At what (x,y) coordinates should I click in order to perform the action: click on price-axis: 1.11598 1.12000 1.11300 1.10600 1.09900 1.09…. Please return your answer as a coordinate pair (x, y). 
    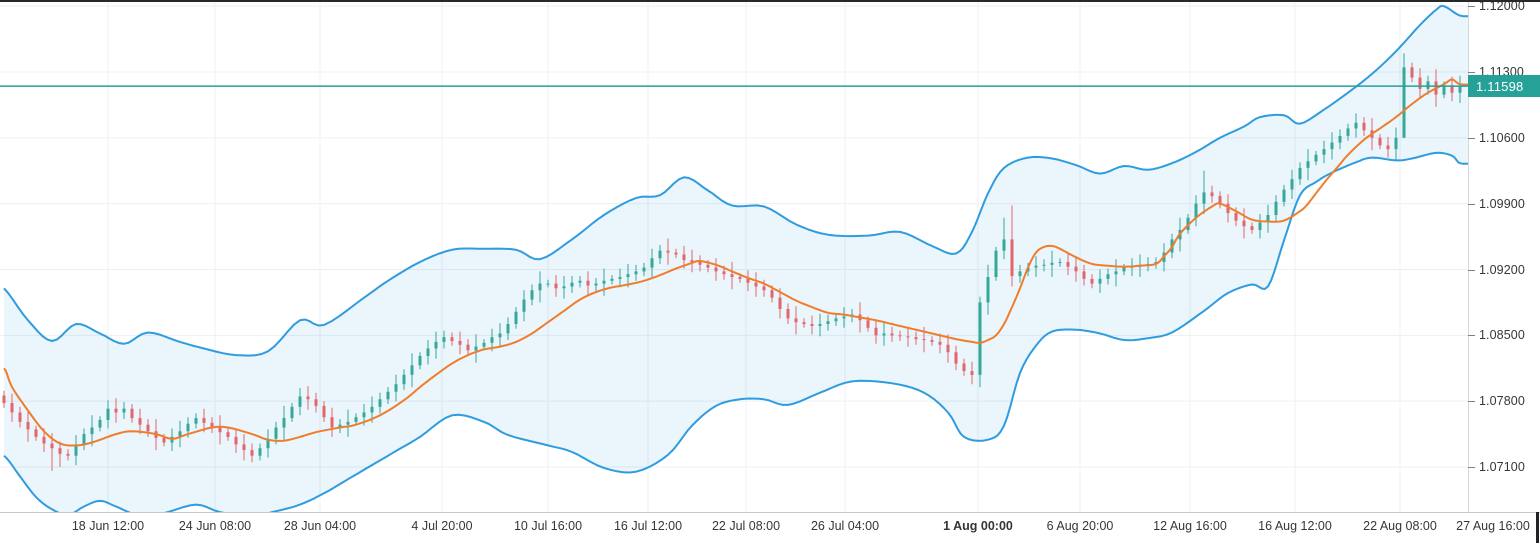
    Looking at the image, I should click on (1504, 256).